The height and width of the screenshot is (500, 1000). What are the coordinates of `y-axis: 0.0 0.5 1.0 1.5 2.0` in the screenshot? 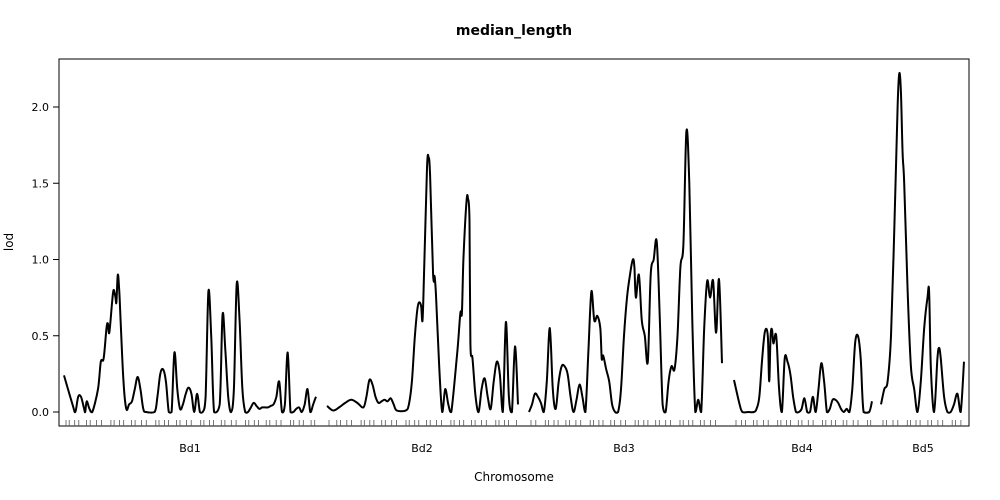 It's located at (45, 260).